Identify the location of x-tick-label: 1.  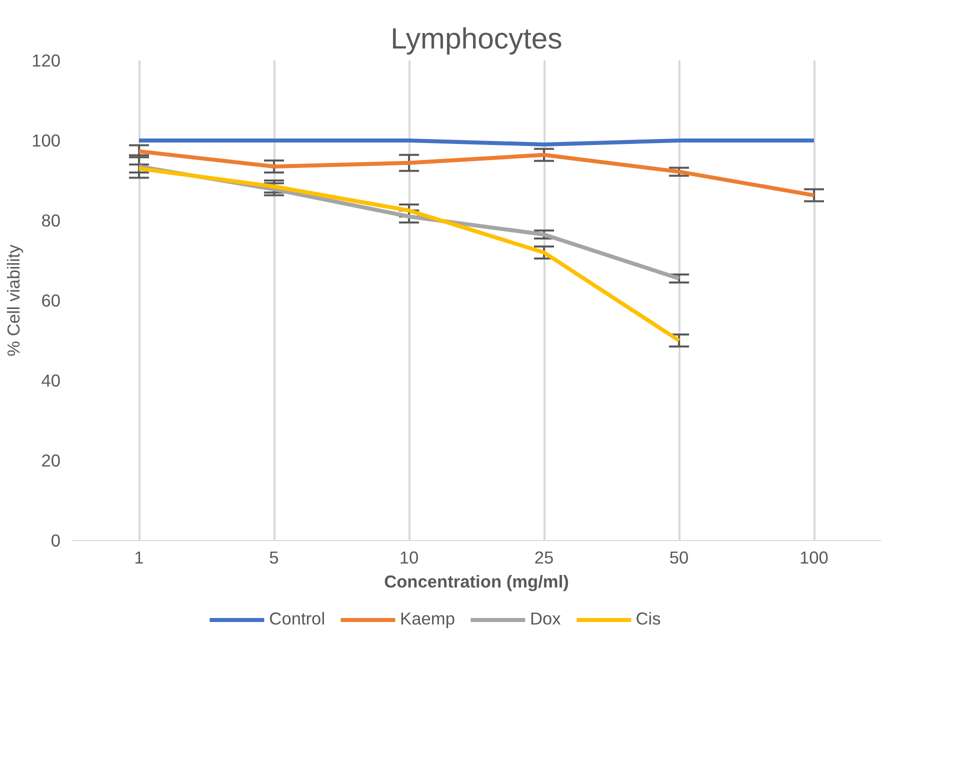
(139, 558).